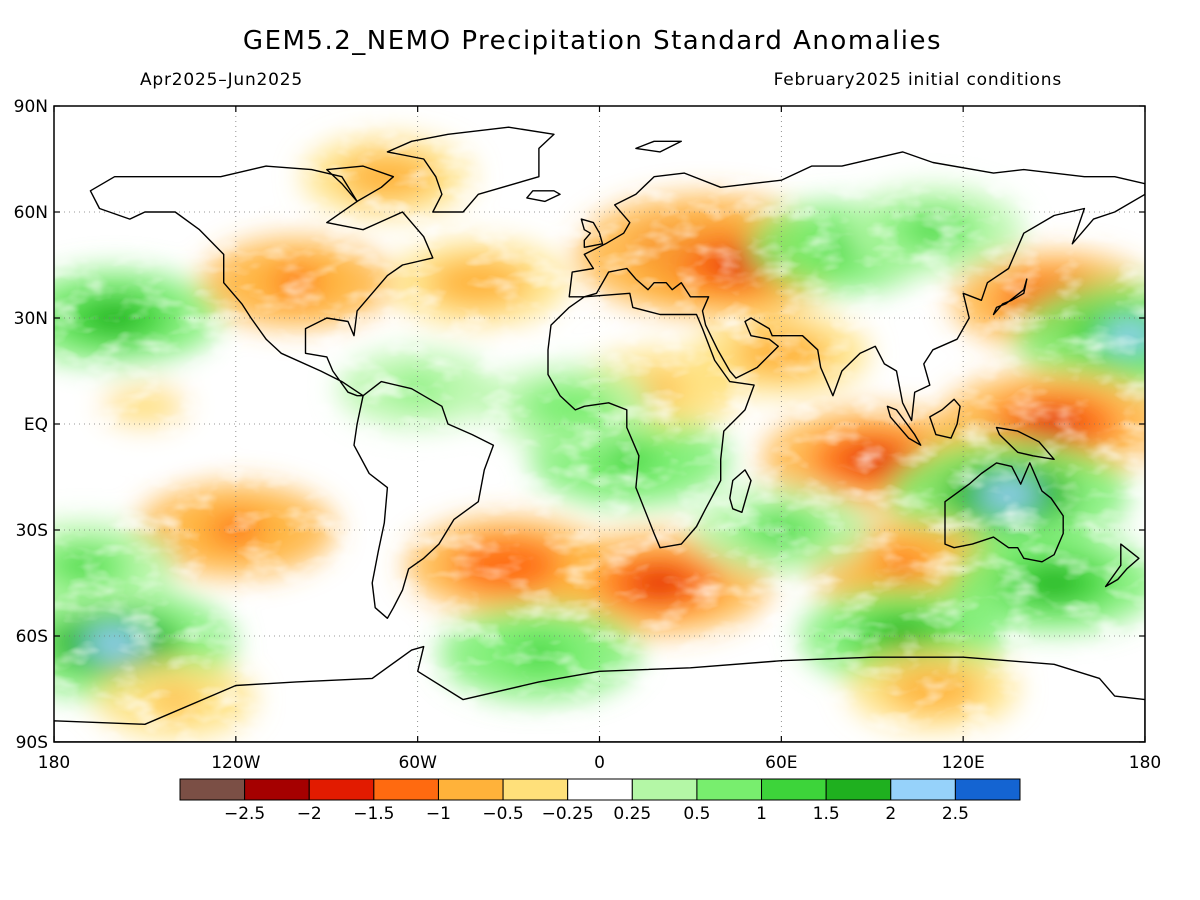 The width and height of the screenshot is (1200, 900). Describe the element at coordinates (31, 107) in the screenshot. I see `lat-tick-label: 90N` at that location.